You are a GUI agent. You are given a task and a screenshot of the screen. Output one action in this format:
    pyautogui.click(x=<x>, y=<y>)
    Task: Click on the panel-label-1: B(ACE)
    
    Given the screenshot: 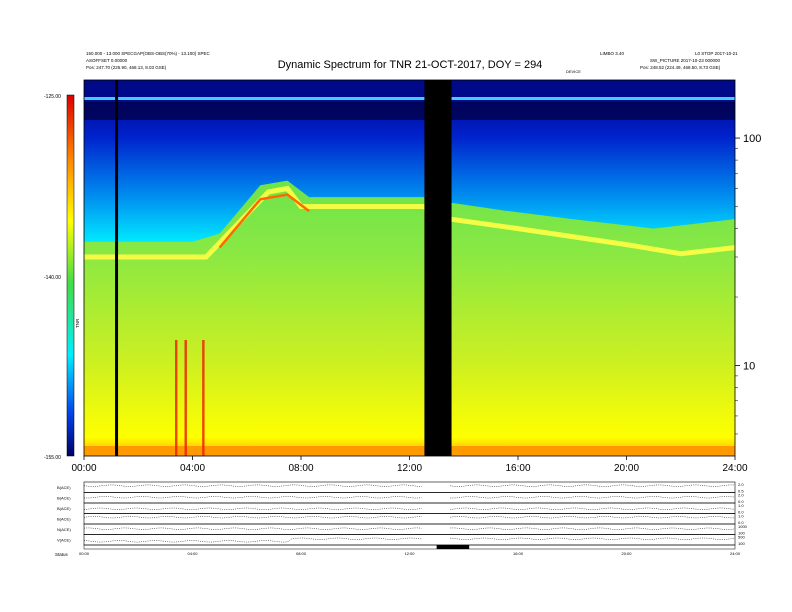 What is the action you would take?
    pyautogui.click(x=64, y=498)
    